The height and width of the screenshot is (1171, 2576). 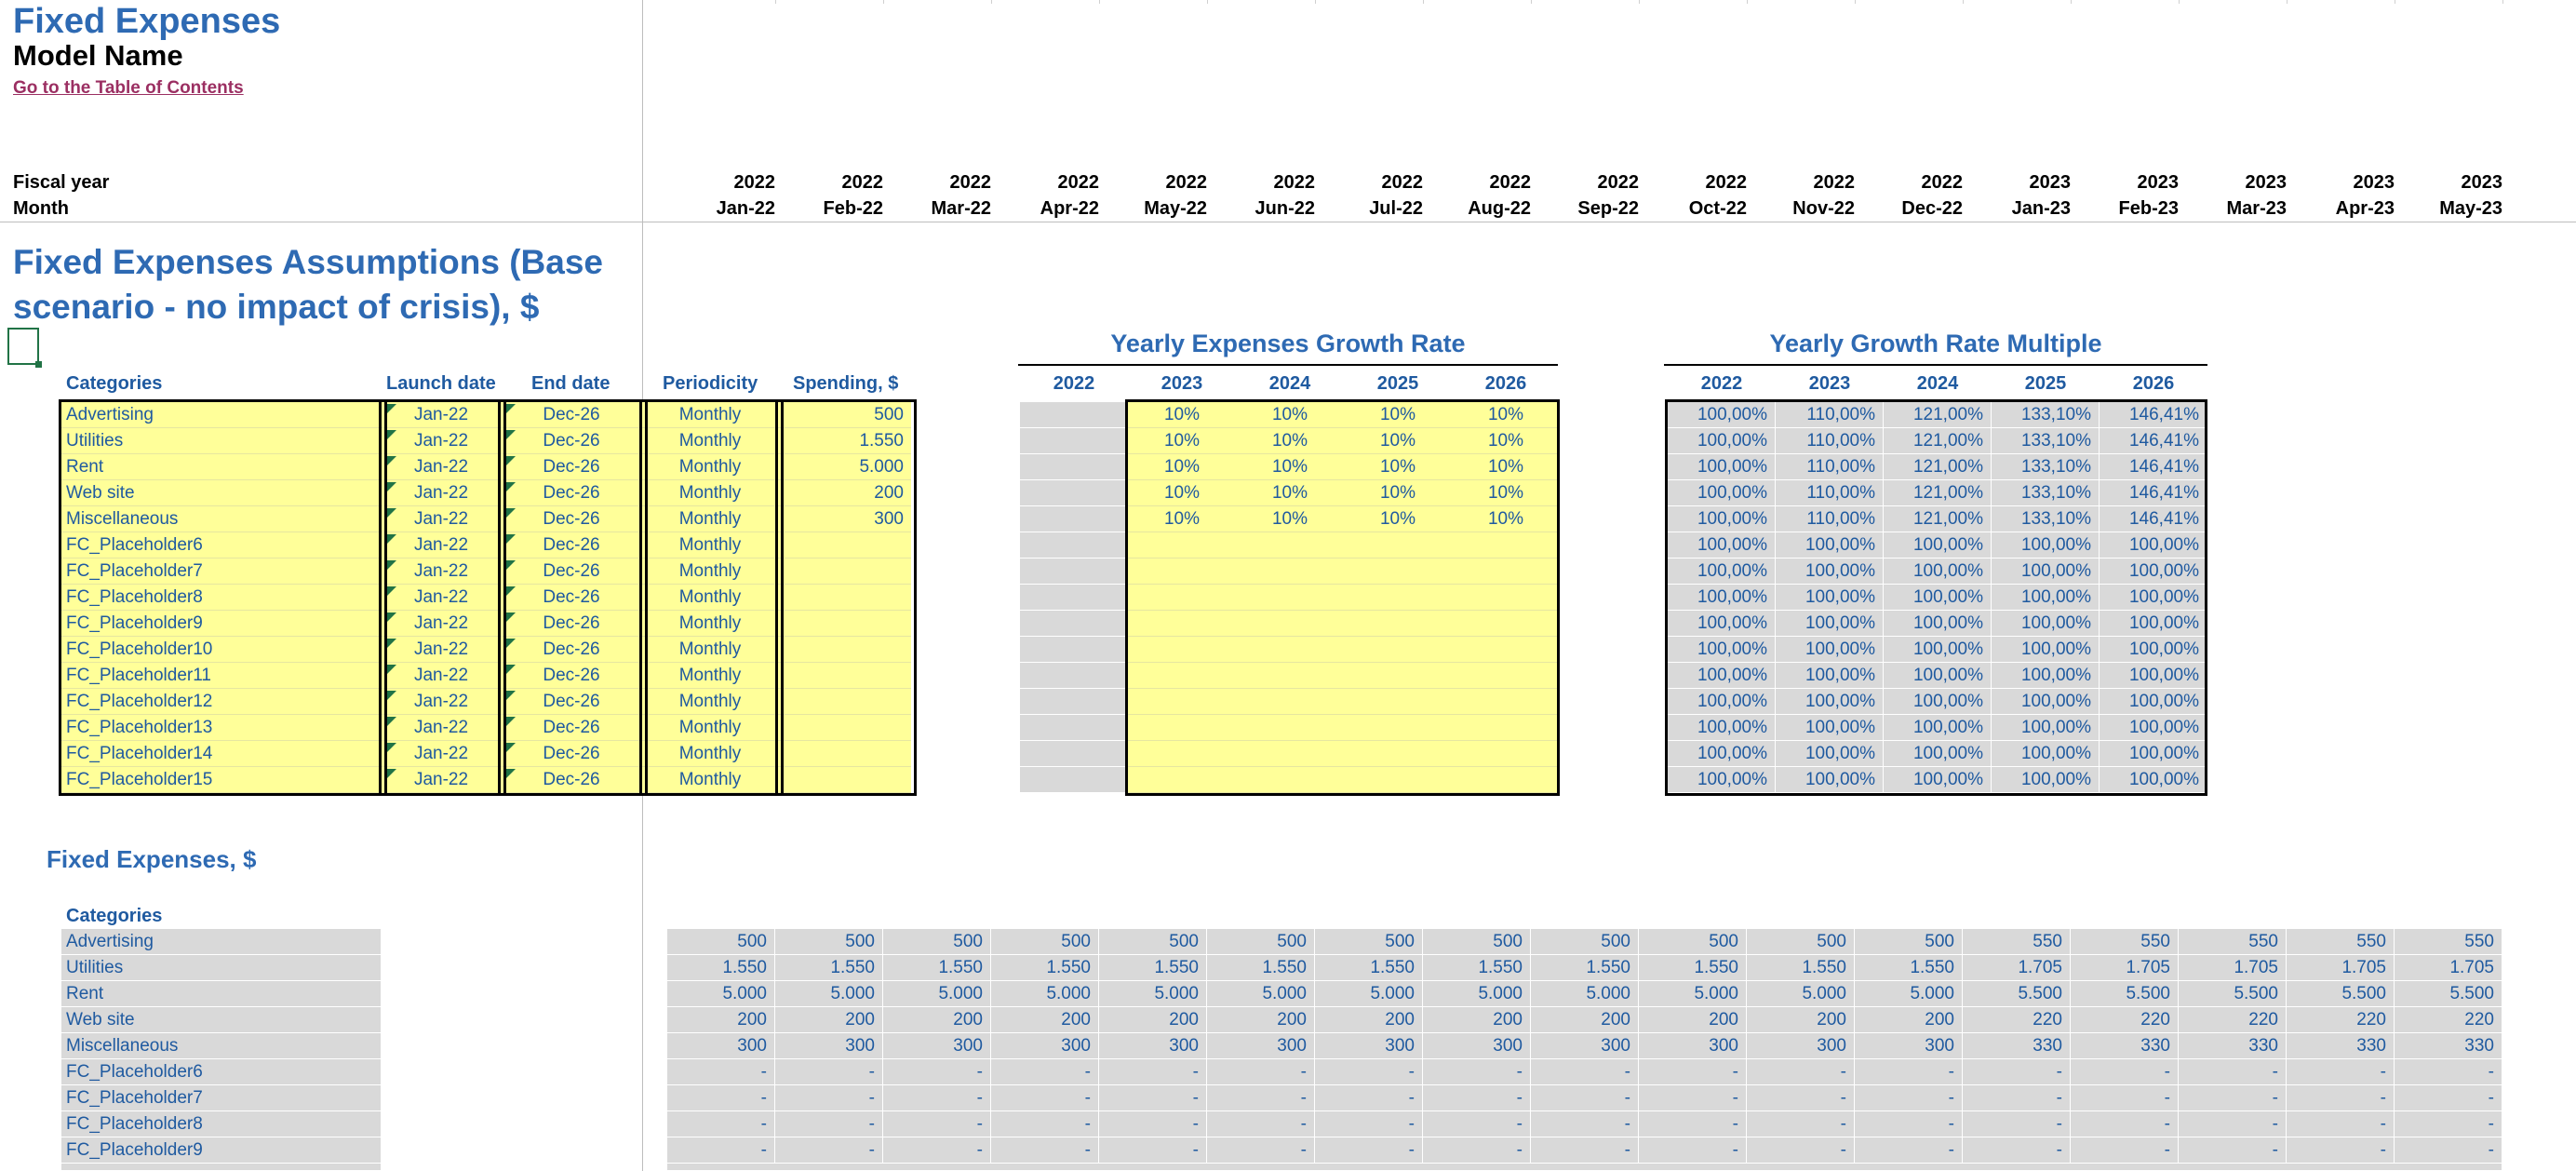 What do you see at coordinates (221, 493) in the screenshot?
I see `category-name-cell: Web site` at bounding box center [221, 493].